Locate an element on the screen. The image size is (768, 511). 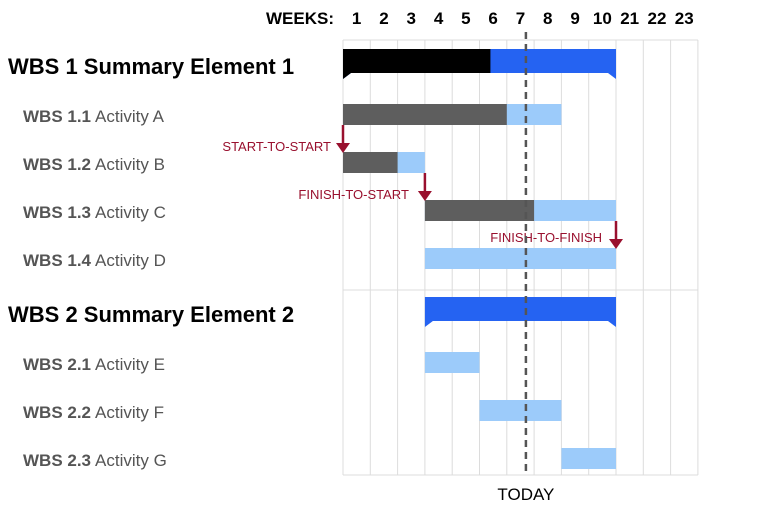
summary-label: WBS 2 Summary Element 2 is located at coordinates (151, 314).